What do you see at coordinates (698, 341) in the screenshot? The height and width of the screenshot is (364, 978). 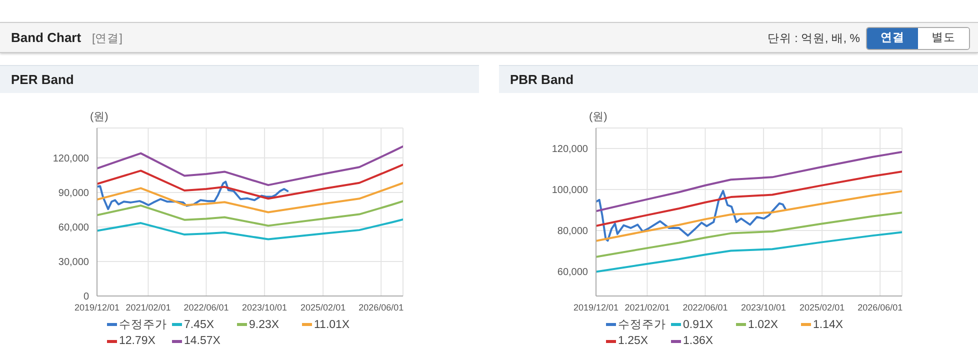 I see `legend-label: 1.36X` at bounding box center [698, 341].